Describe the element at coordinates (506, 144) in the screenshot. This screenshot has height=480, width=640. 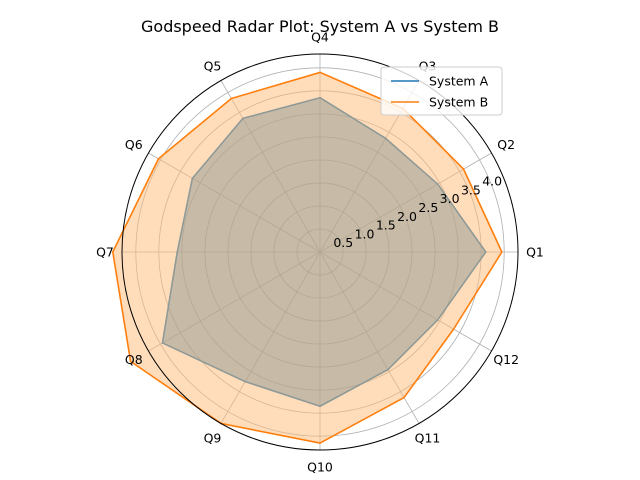
I see `category-label-q2: Q2` at that location.